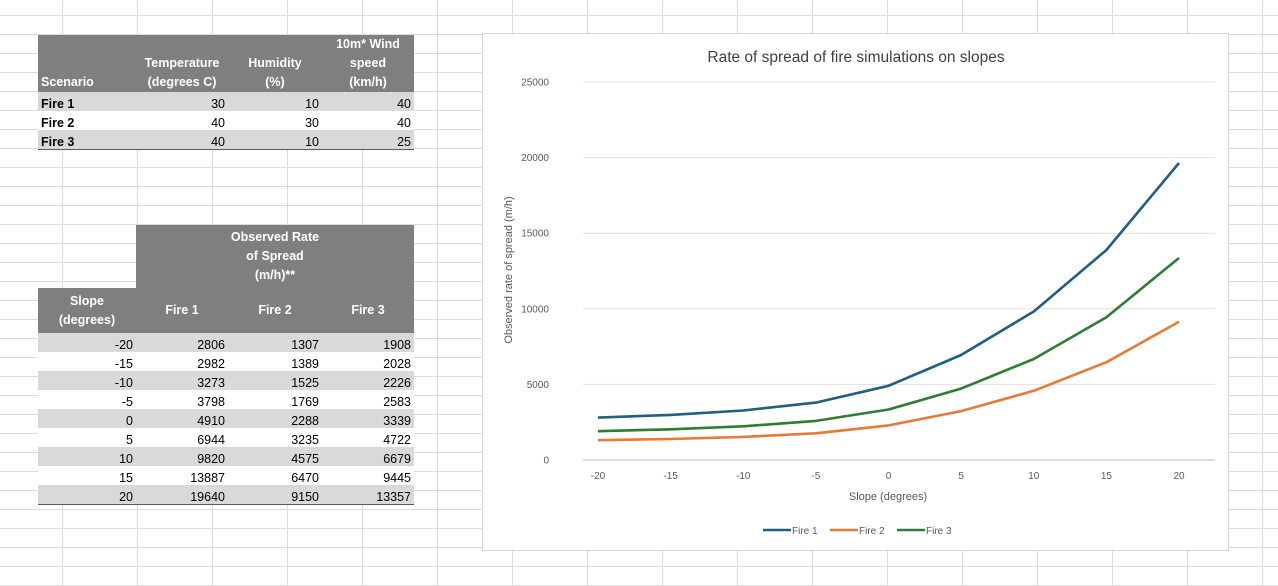 The image size is (1278, 586). I want to click on y-tick-label: 25000, so click(535, 83).